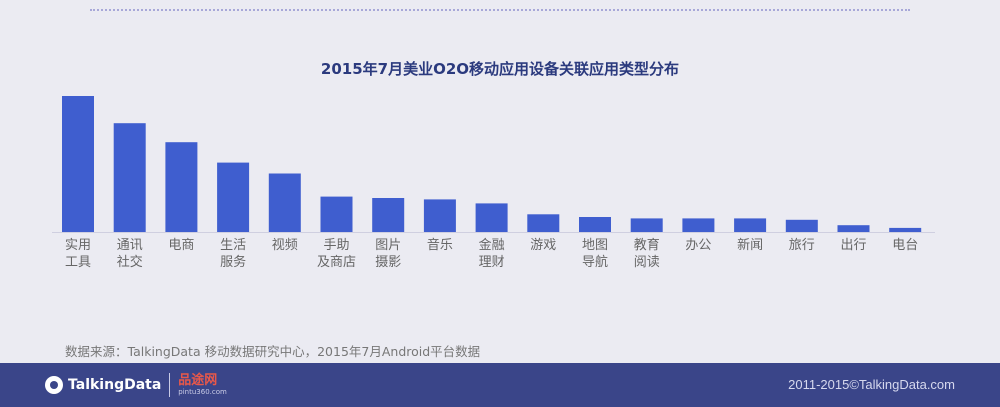 The image size is (1000, 407). I want to click on x-tick-label: 办公, so click(698, 245).